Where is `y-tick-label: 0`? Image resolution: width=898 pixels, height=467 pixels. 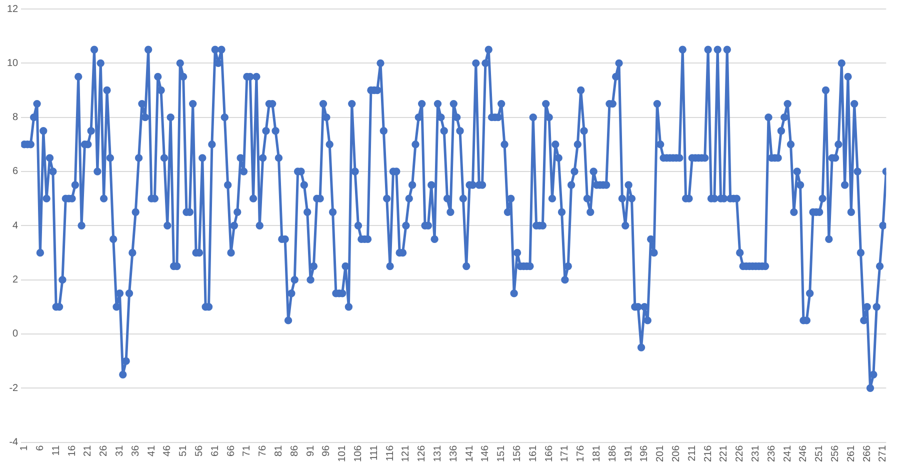 y-tick-label: 0 is located at coordinates (15, 334).